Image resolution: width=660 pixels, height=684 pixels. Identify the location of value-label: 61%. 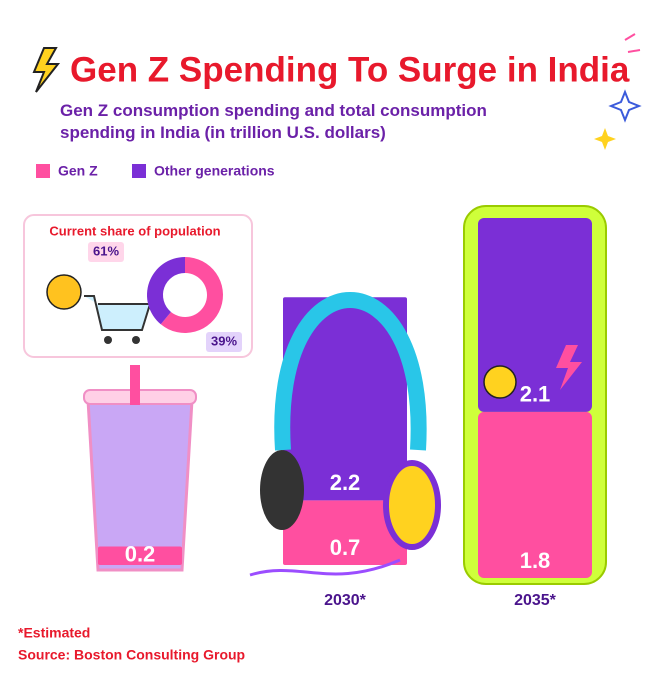
(106, 250).